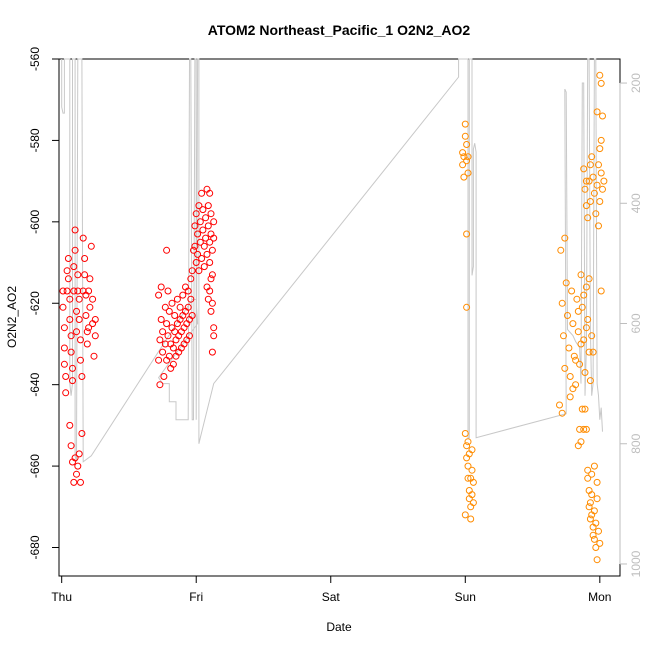  I want to click on y-tick-label: -660, so click(35, 466).